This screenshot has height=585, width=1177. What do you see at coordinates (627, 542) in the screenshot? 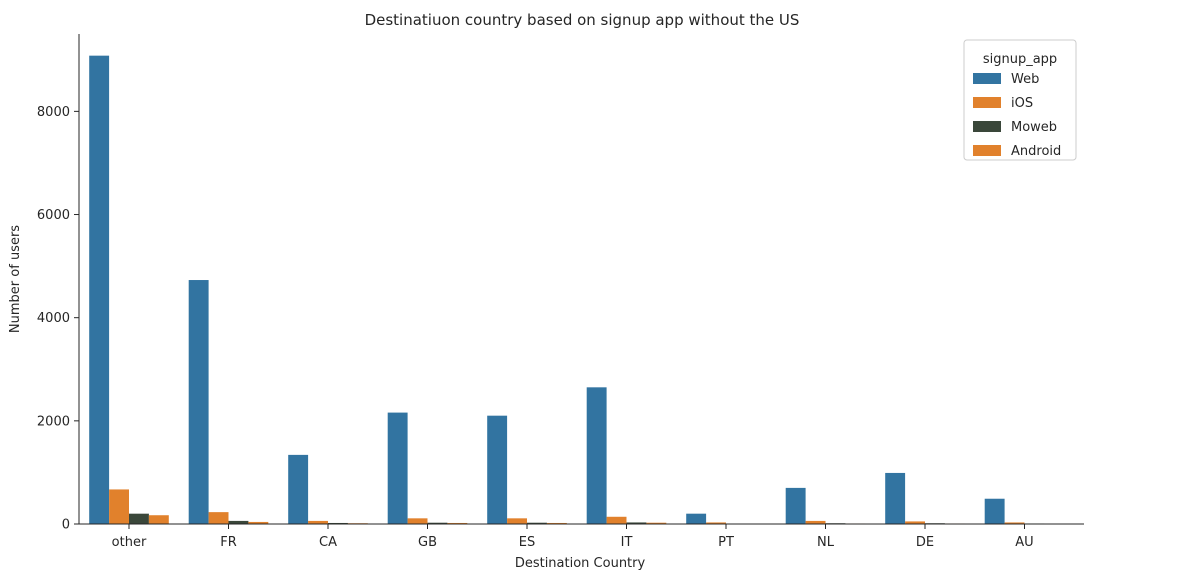
I see `x-tick-label: IT` at bounding box center [627, 542].